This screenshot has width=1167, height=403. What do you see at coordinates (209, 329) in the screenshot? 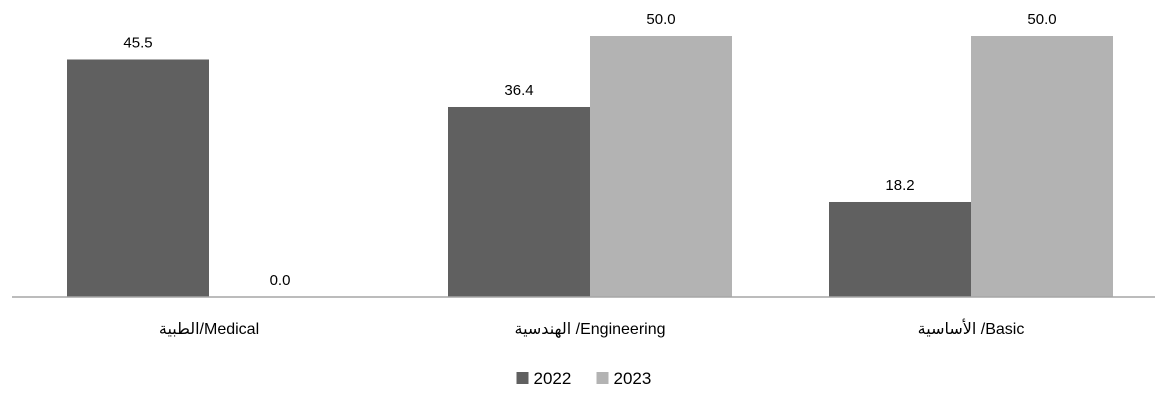
I see `category-label-0: الطبية/Medical` at bounding box center [209, 329].